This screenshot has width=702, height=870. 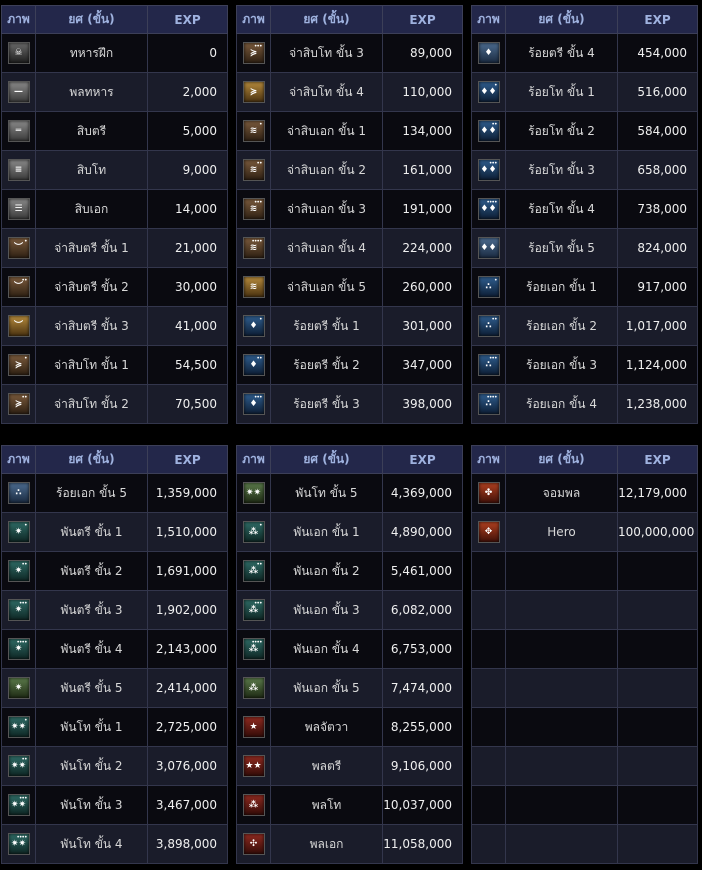 What do you see at coordinates (326, 53) in the screenshot?
I see `rank-name-cell: จ่าสิบโท ขั้น 3` at bounding box center [326, 53].